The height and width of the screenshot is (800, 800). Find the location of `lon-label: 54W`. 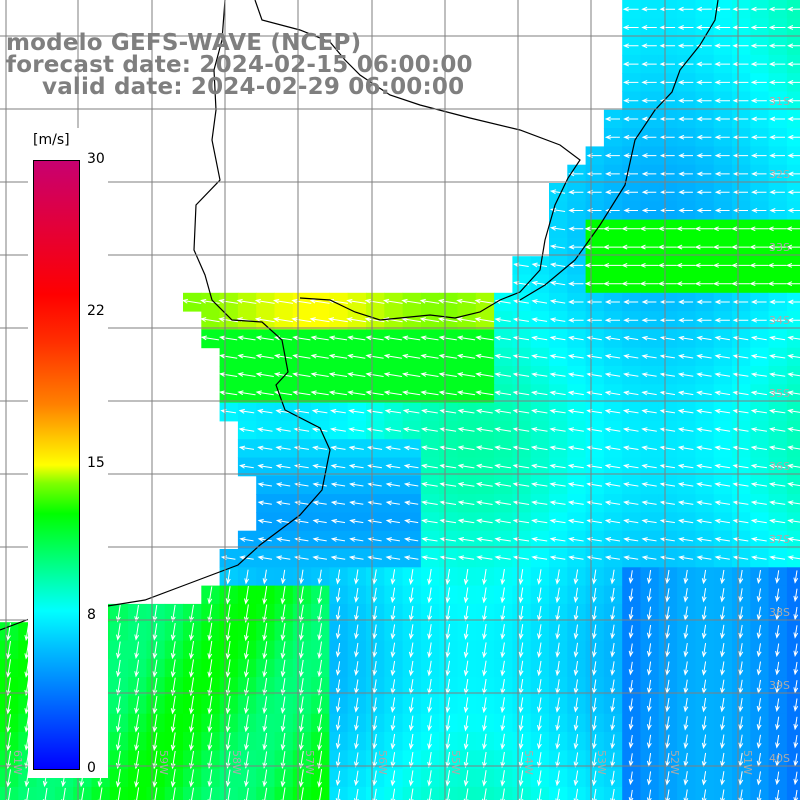

lon-label: 54W is located at coordinates (528, 762).